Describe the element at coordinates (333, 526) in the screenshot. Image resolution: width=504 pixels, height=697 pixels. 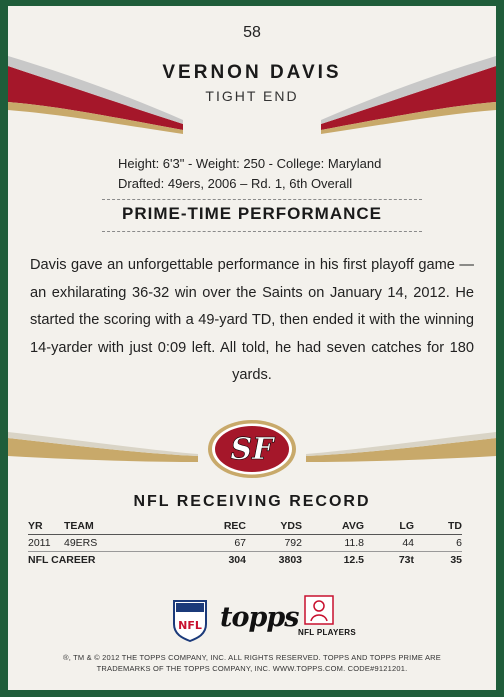
I see `header-avg: AVG` at that location.